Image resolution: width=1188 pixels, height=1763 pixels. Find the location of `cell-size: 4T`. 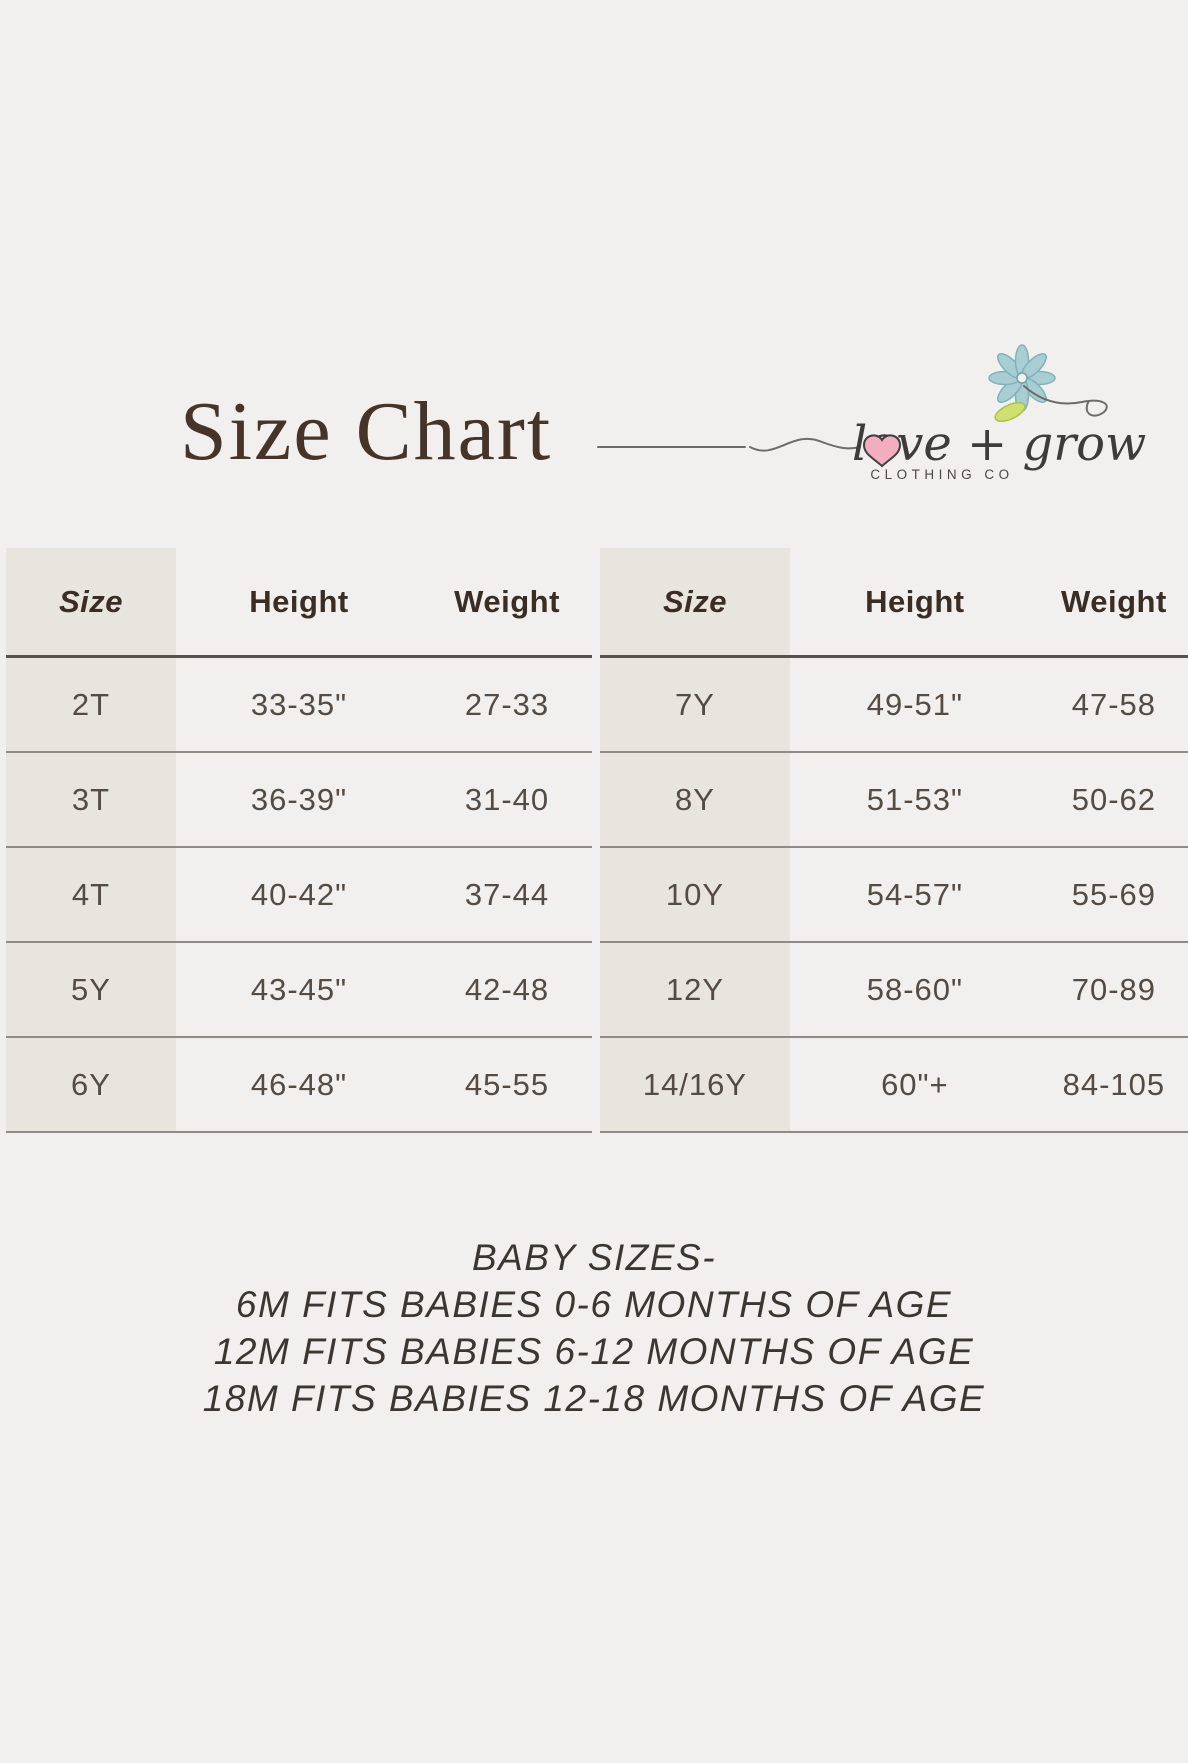

cell-size: 4T is located at coordinates (91, 894).